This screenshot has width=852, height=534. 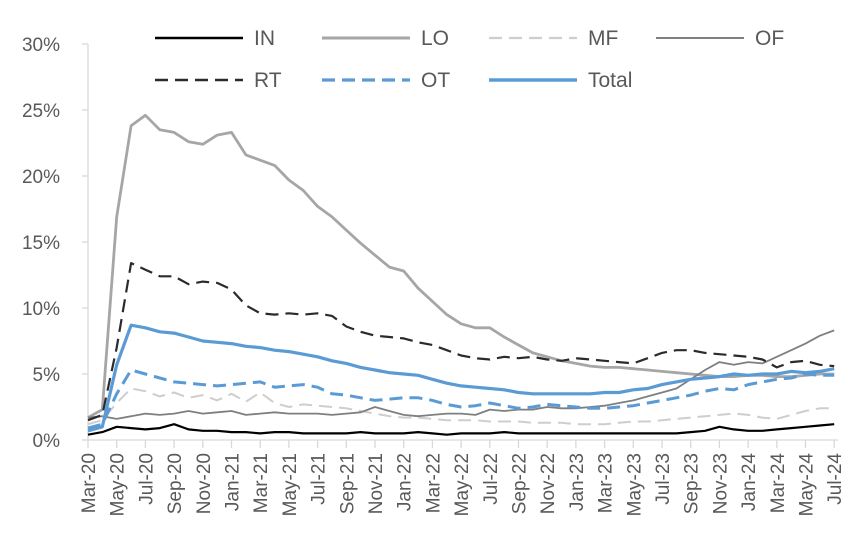 I want to click on x-tick-label: Jan-22, so click(x=405, y=482).